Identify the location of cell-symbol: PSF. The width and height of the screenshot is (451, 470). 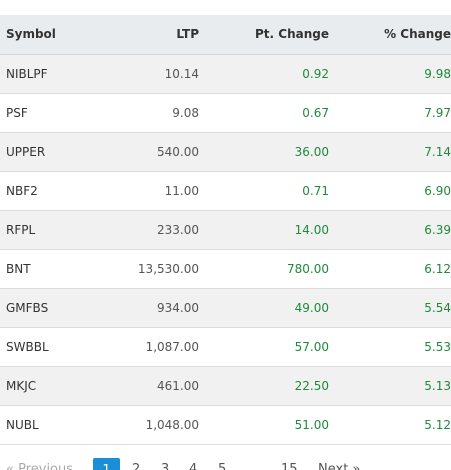
(40, 113).